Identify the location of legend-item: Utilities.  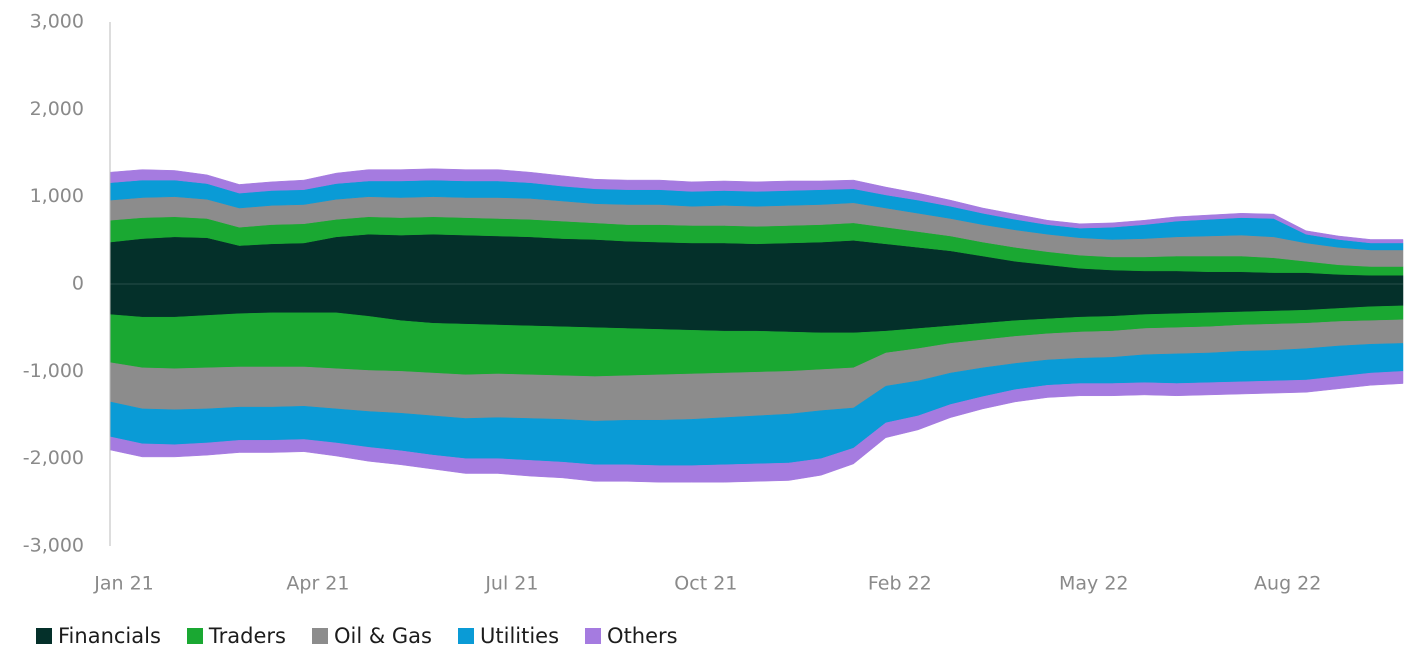
(508, 636).